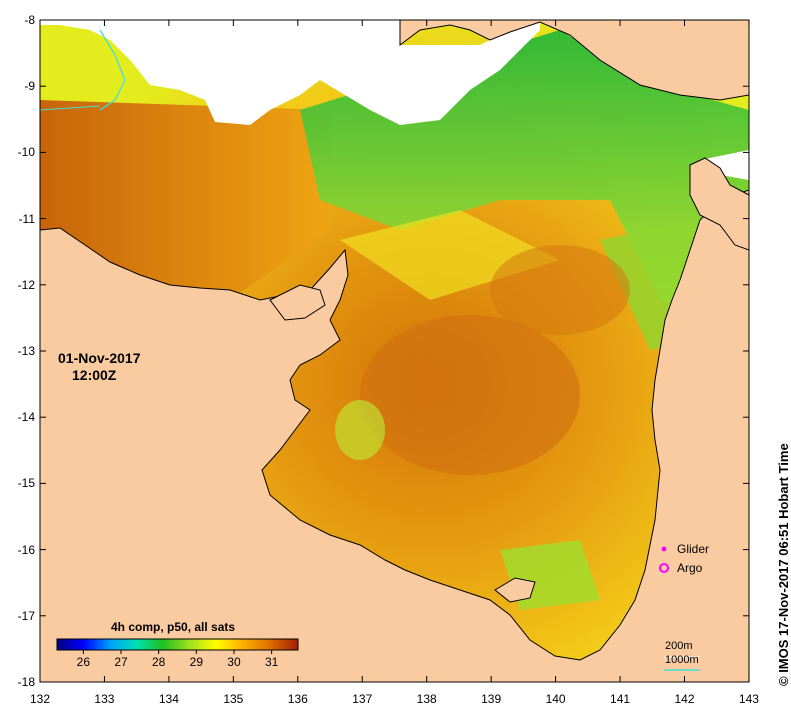 This screenshot has height=716, width=791. Describe the element at coordinates (271, 662) in the screenshot. I see `colorbar-tick-label: 31` at that location.